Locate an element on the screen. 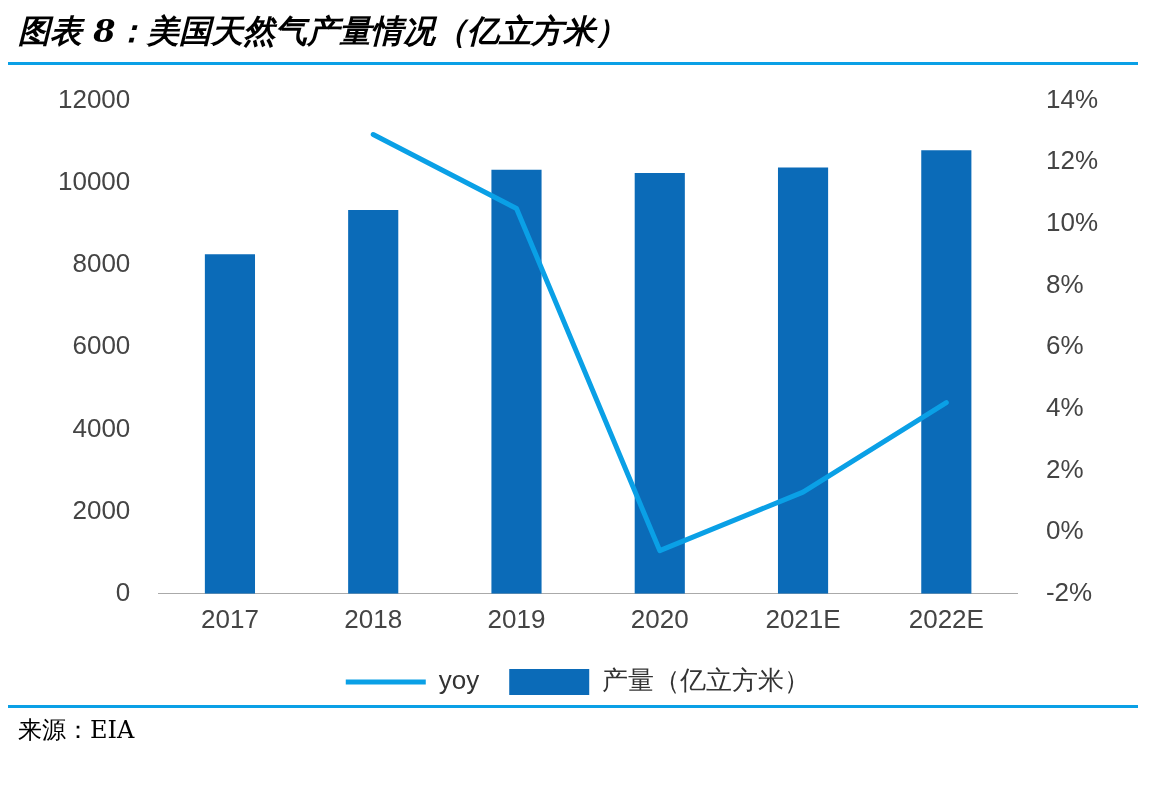 The image size is (1169, 800). x-tick-label: 2020 is located at coordinates (659, 618).